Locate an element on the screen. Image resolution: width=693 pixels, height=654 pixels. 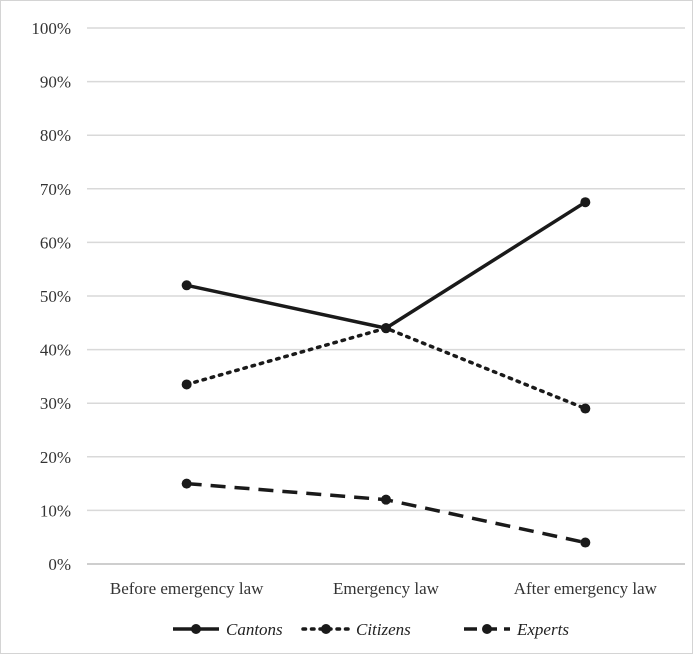
y-tick-label: 10% is located at coordinates (55, 510).